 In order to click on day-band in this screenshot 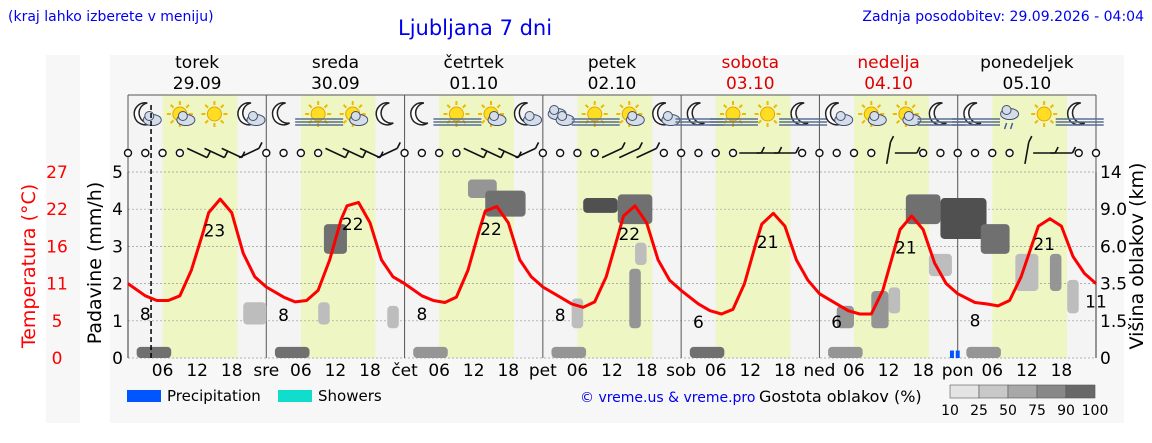, I will do `click(477, 226)`.